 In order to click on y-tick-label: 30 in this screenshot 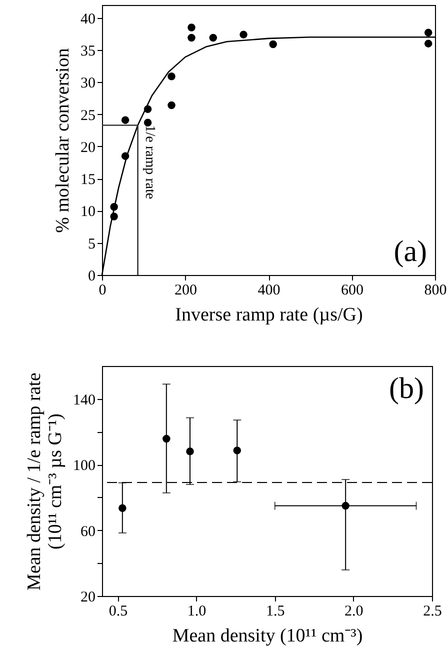, I will do `click(88, 84)`.